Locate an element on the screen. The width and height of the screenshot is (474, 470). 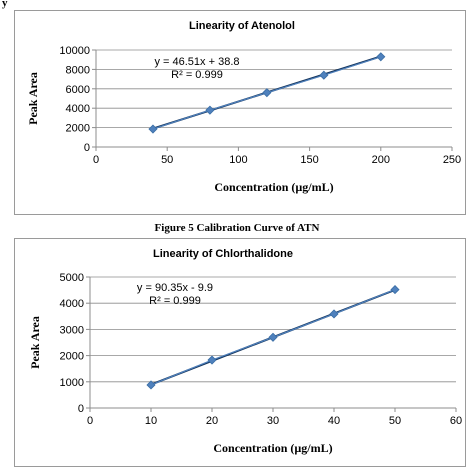
chlorthalidone-y-tick-label: 1000 is located at coordinates (72, 383).